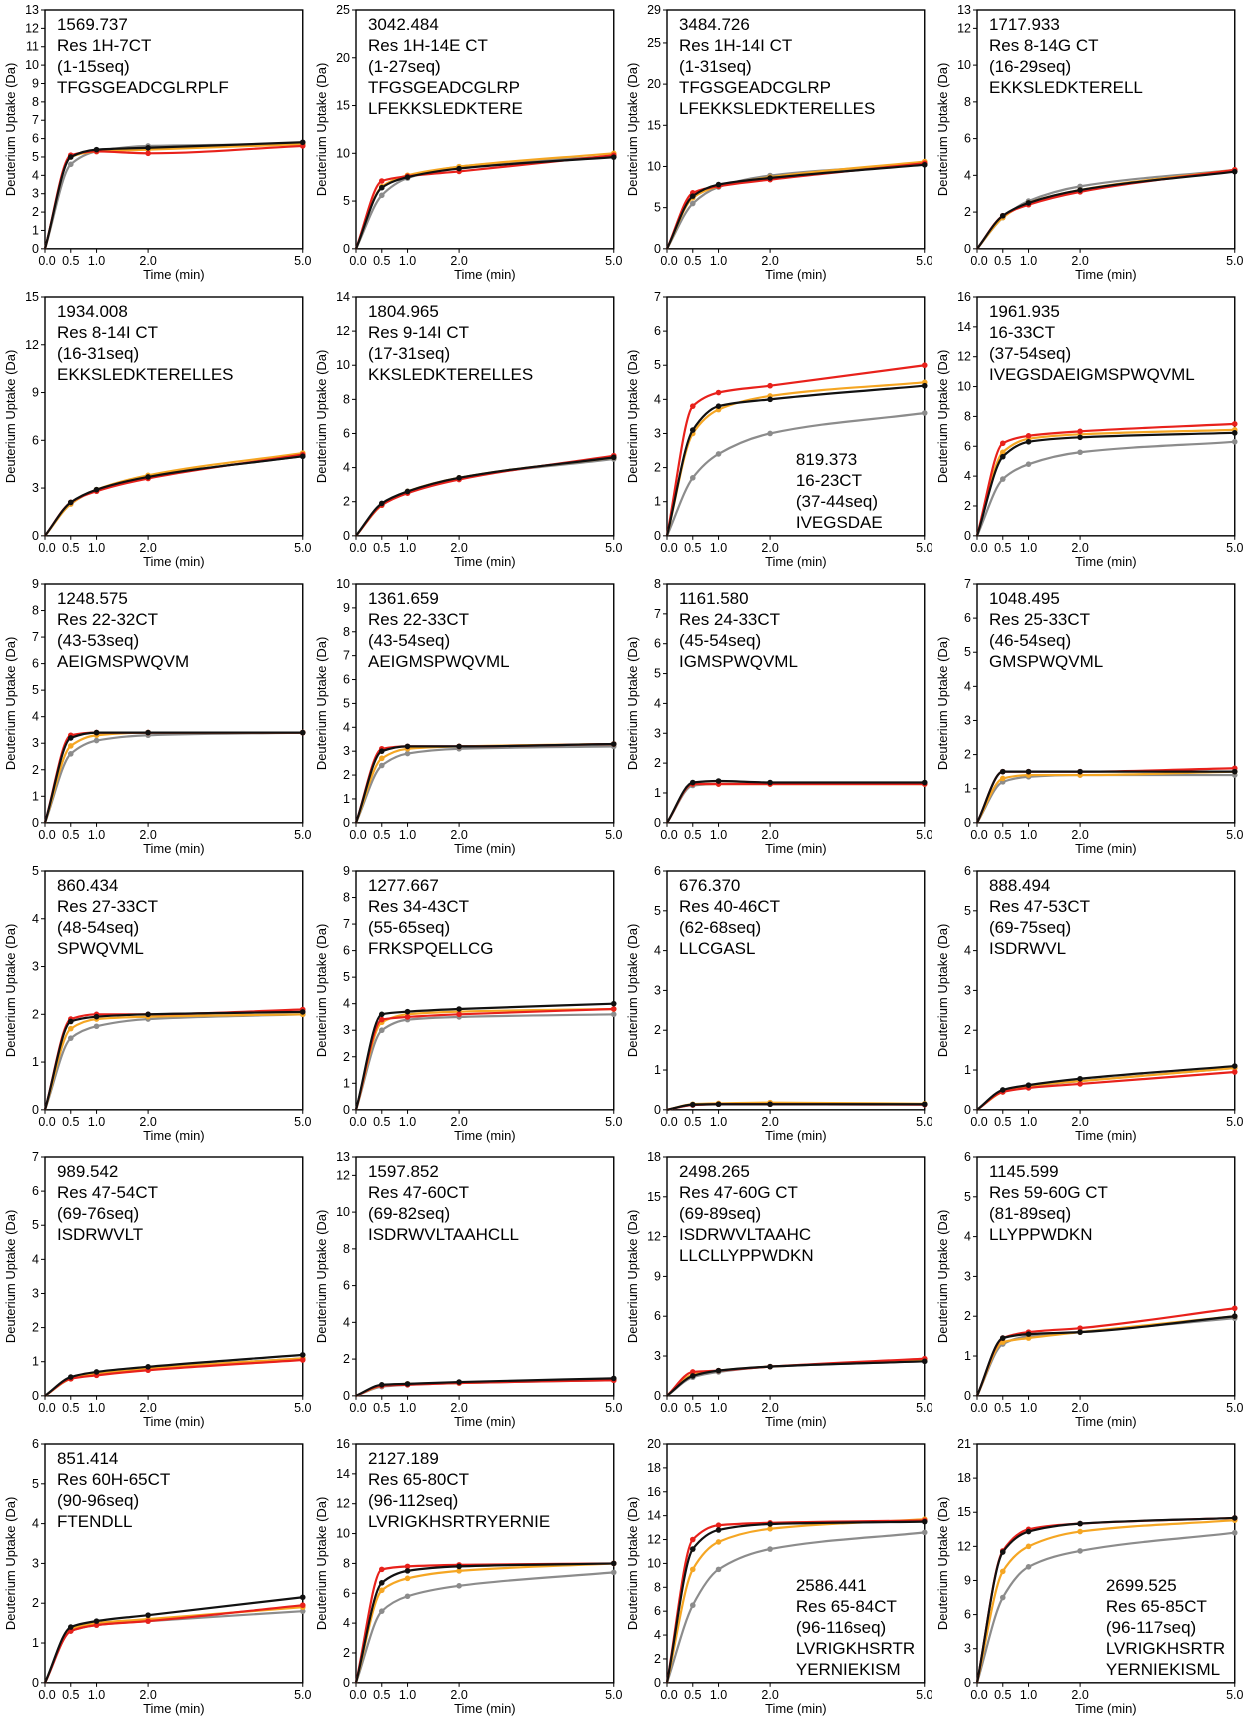 Image resolution: width=1243 pixels, height=1721 pixels. What do you see at coordinates (746, 1255) in the screenshot?
I see `peptide-info-line: LLCLLYPPWDKN` at bounding box center [746, 1255].